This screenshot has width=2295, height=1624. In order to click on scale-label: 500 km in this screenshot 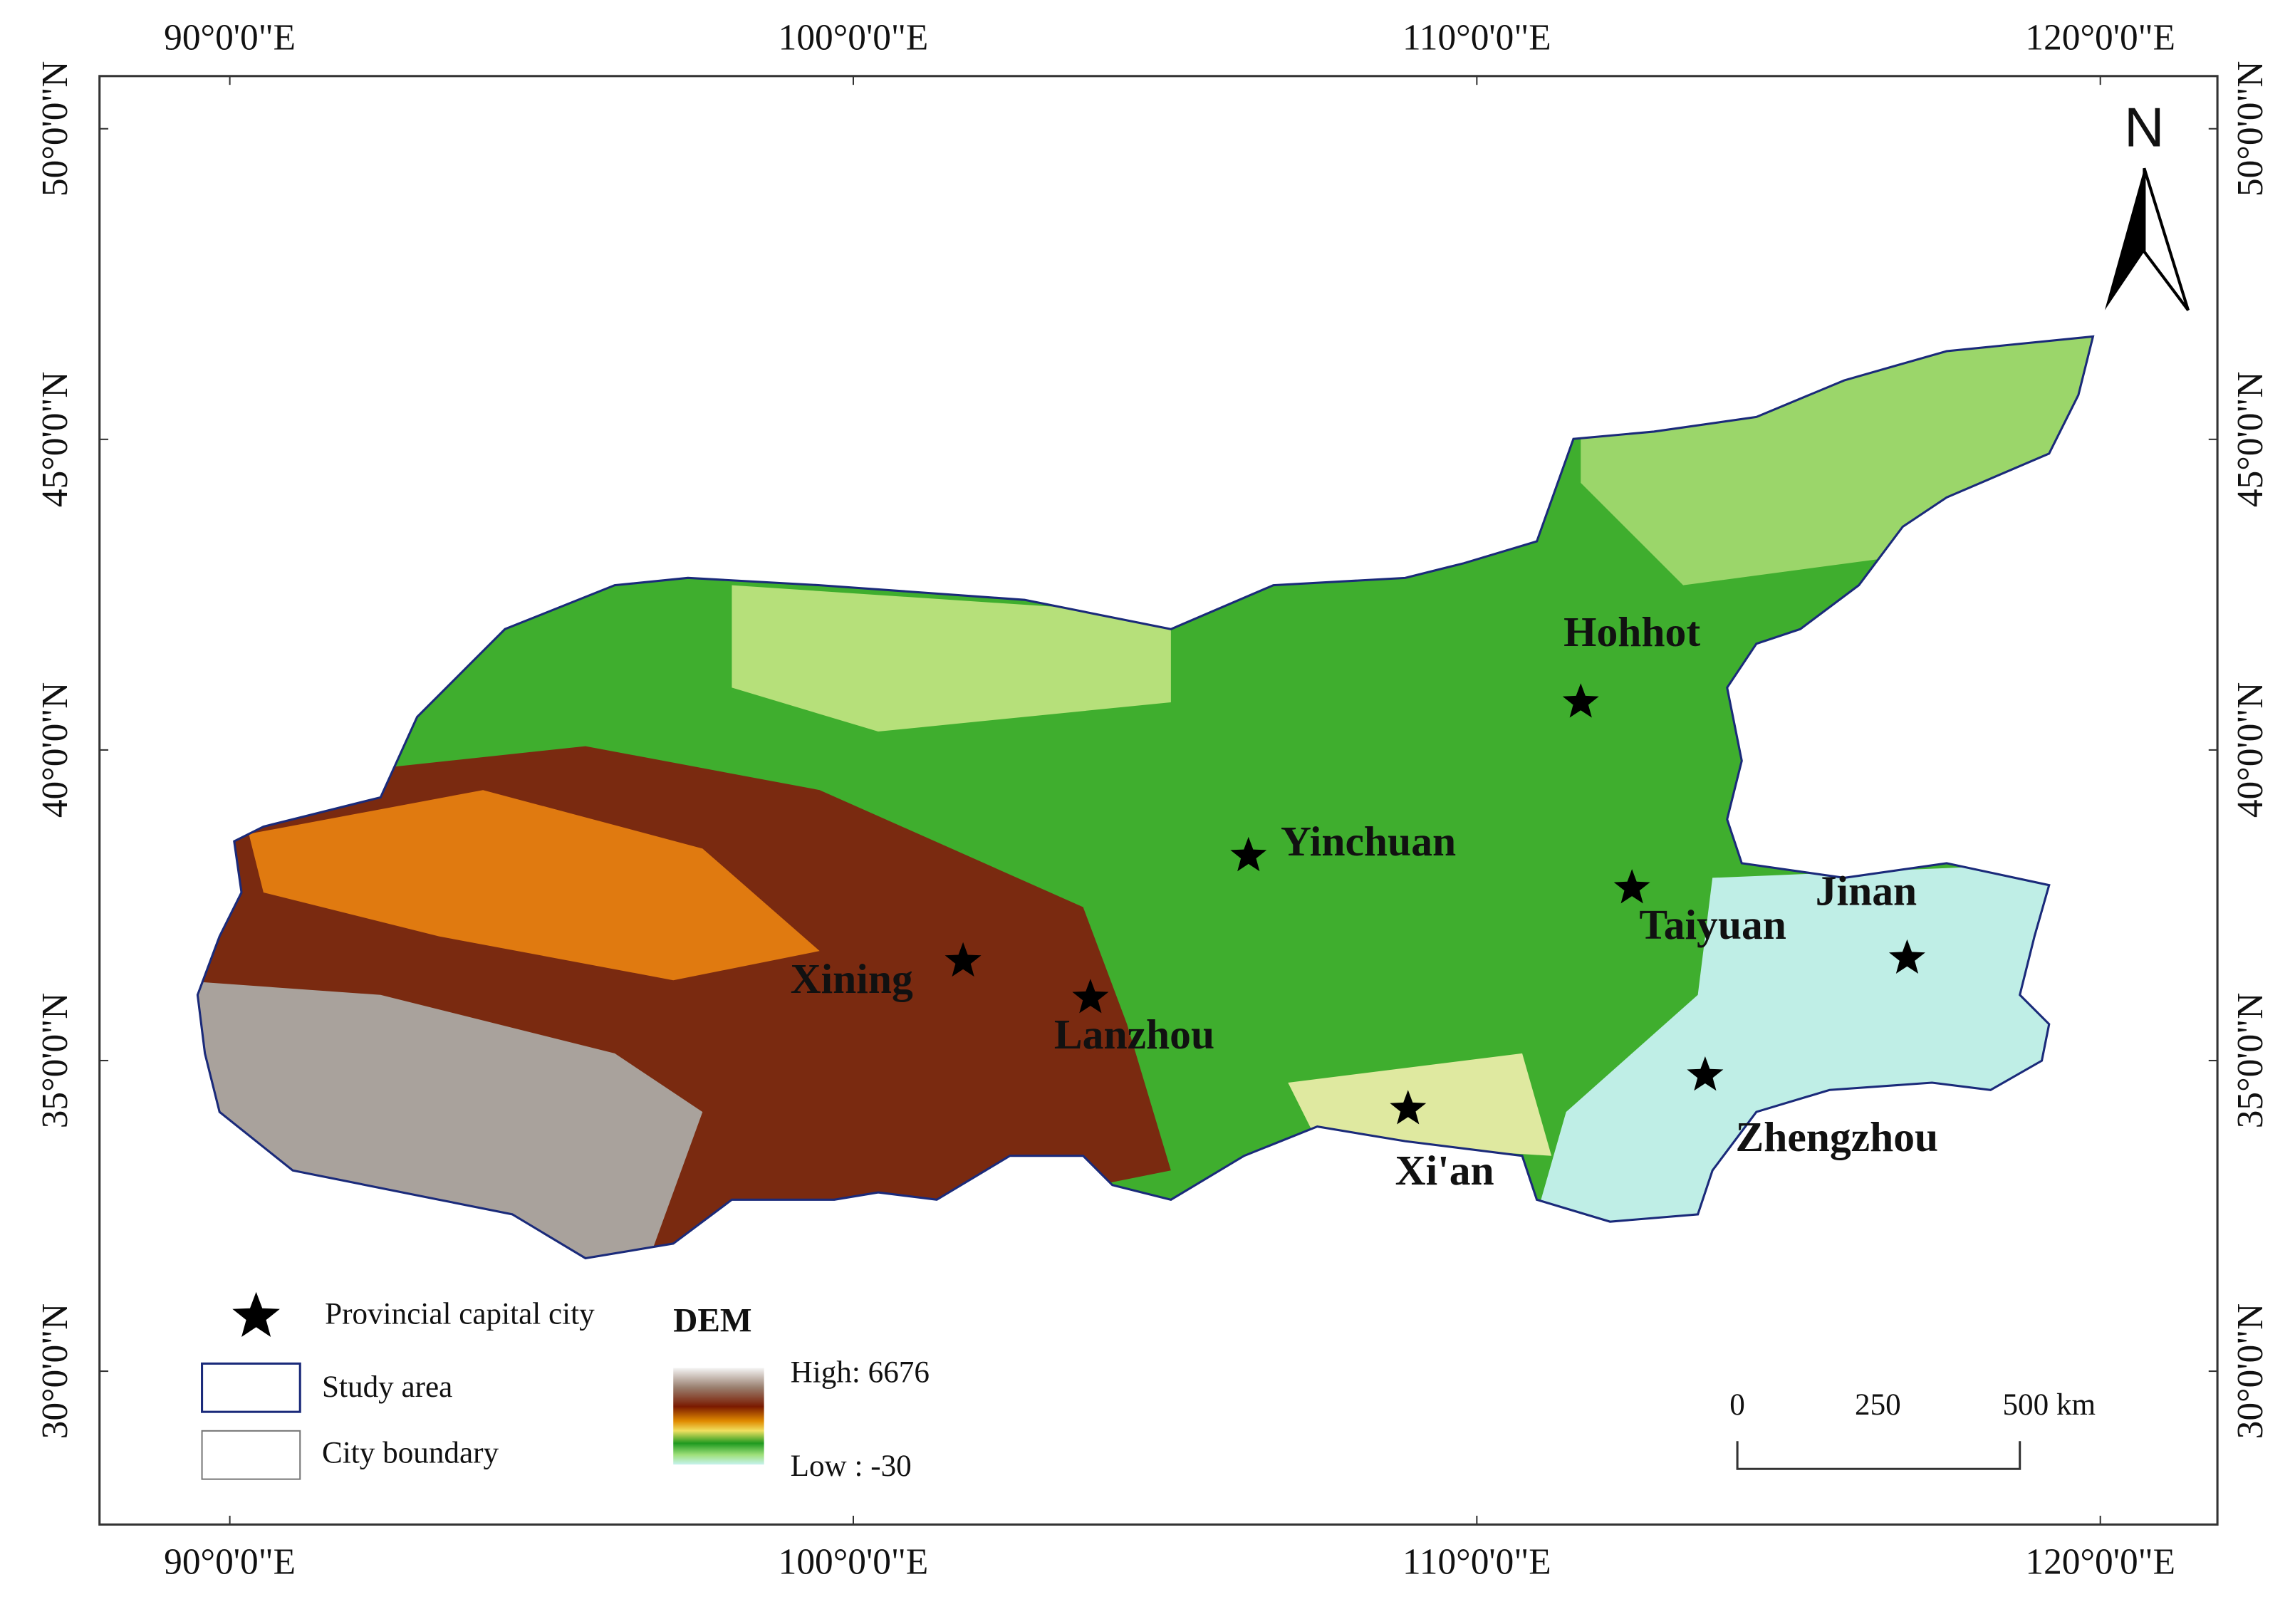, I will do `click(2049, 1405)`.